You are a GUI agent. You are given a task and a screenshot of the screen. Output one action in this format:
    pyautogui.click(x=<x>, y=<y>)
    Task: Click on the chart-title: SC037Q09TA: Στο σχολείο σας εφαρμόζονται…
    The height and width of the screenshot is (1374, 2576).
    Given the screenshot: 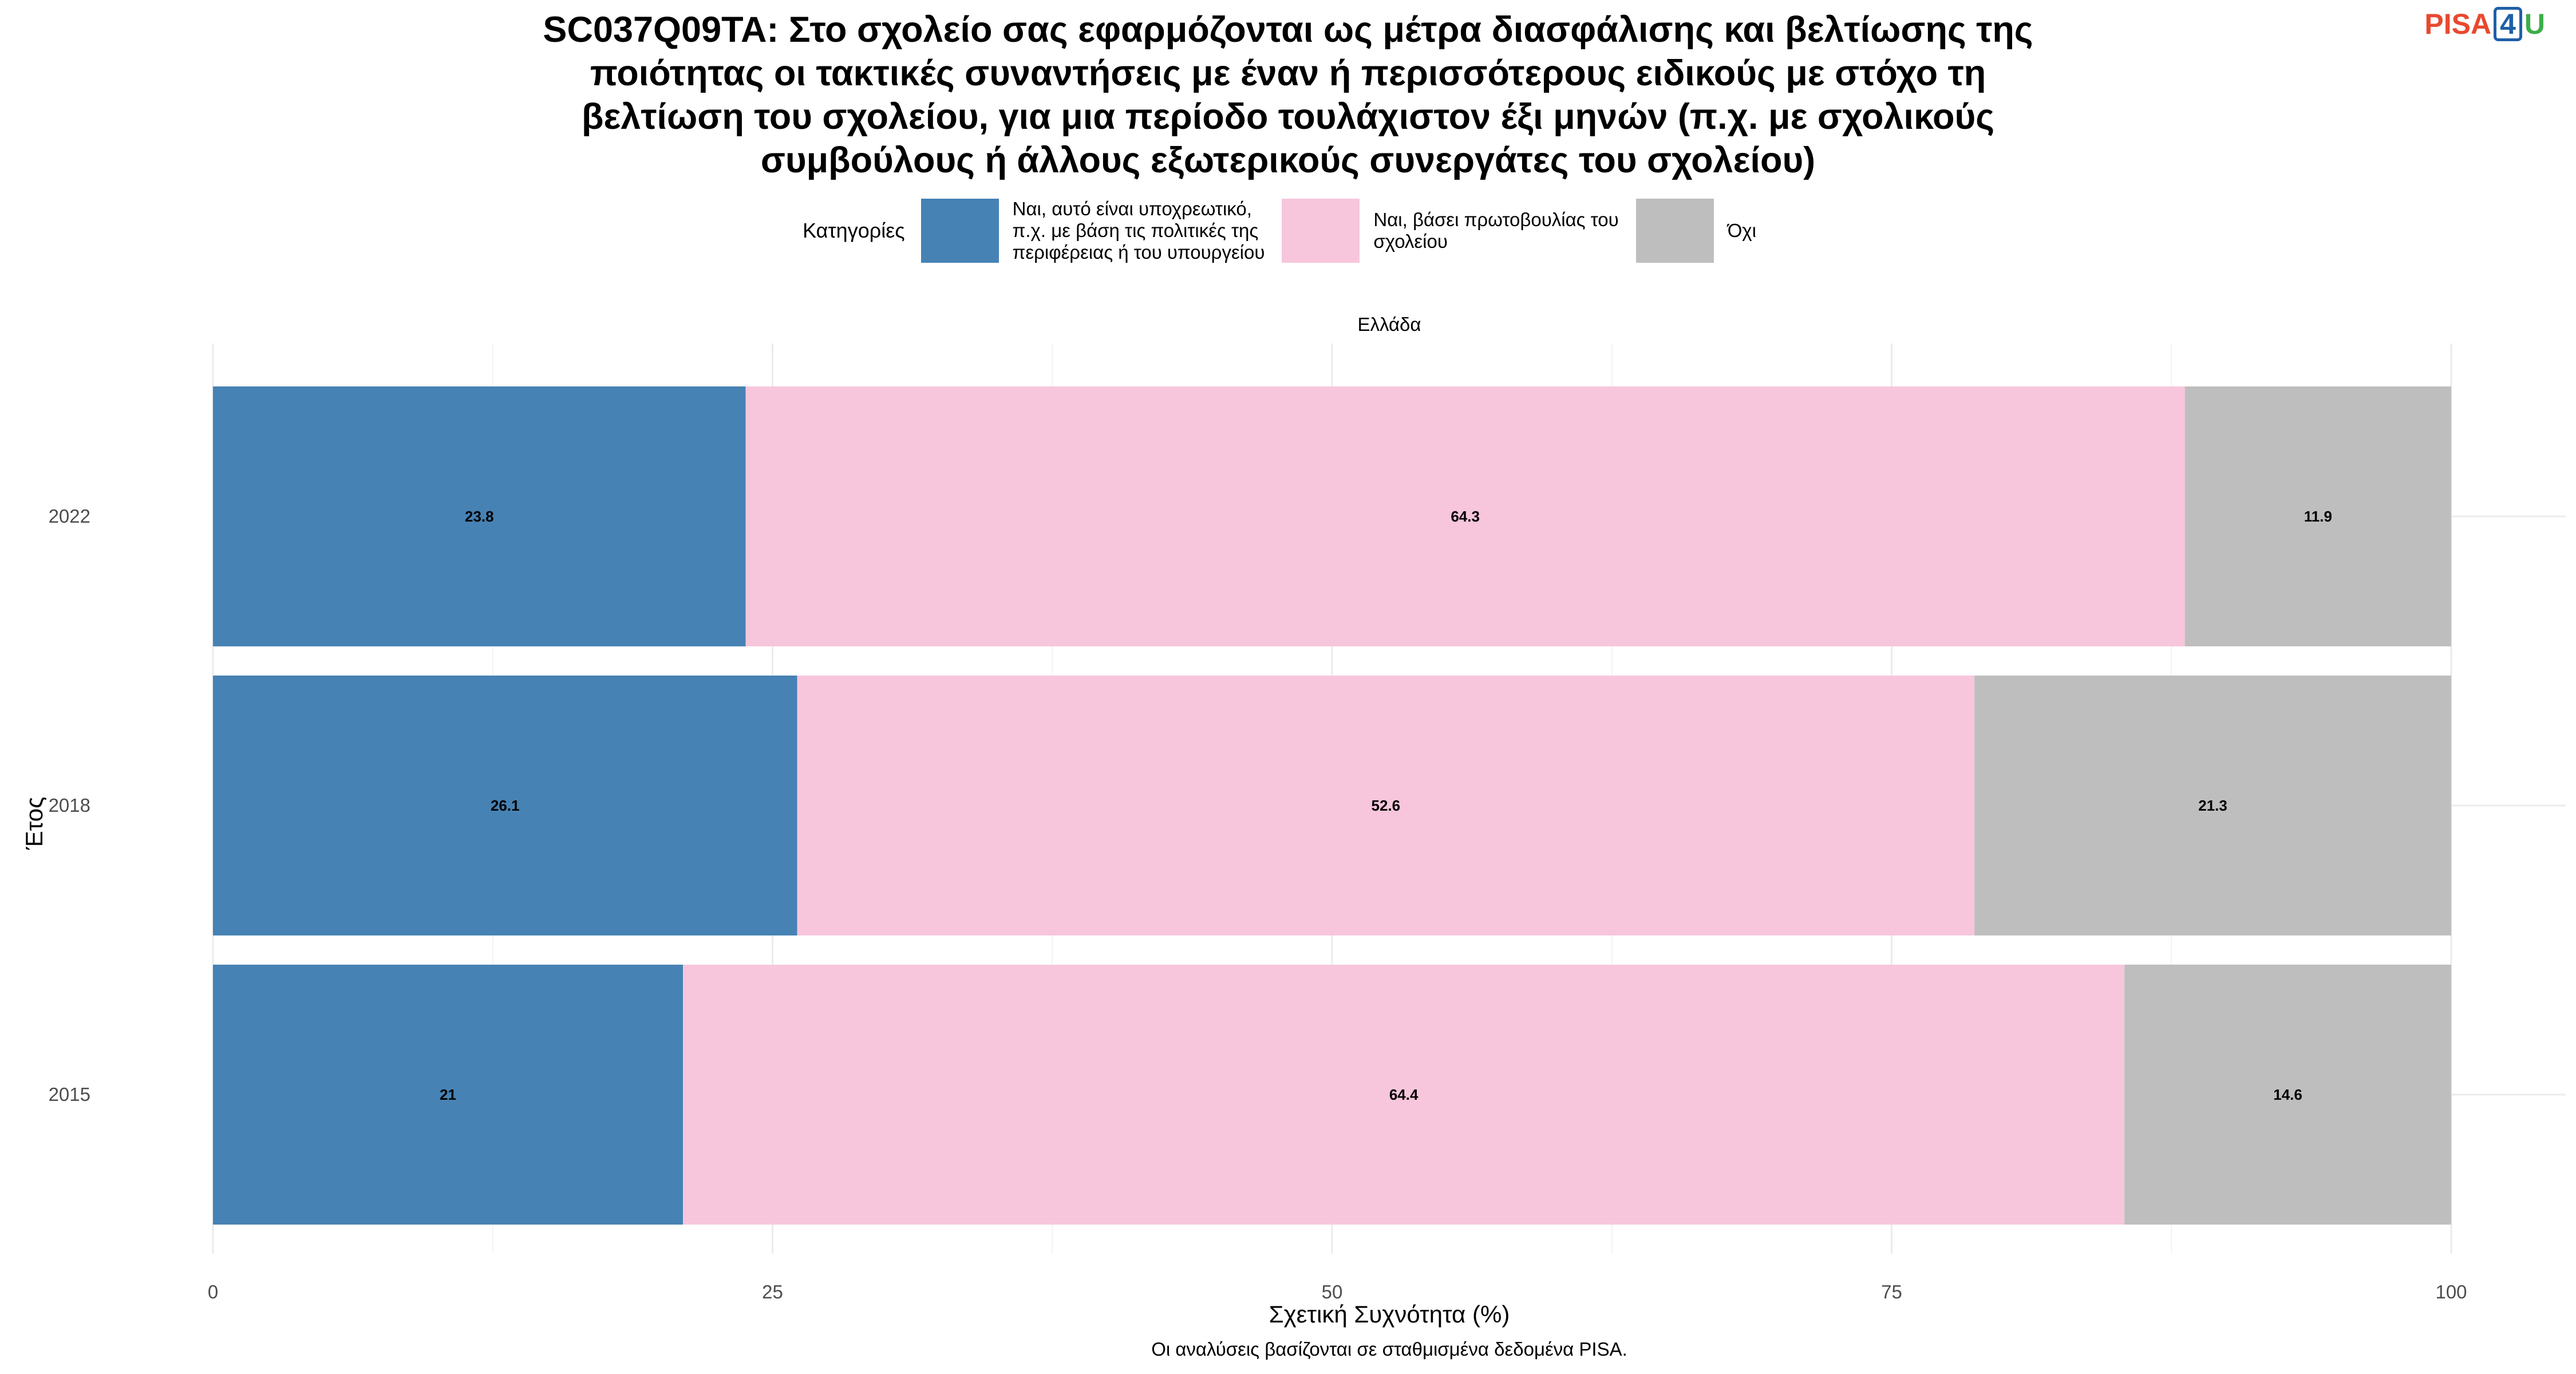 What is the action you would take?
    pyautogui.click(x=1288, y=95)
    